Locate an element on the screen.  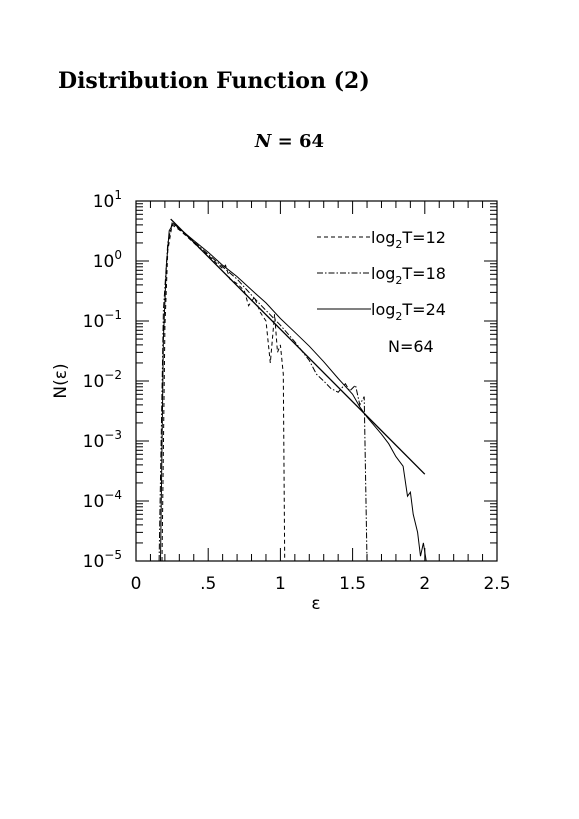
y-tick-label: 10¹ is located at coordinates (107, 200).